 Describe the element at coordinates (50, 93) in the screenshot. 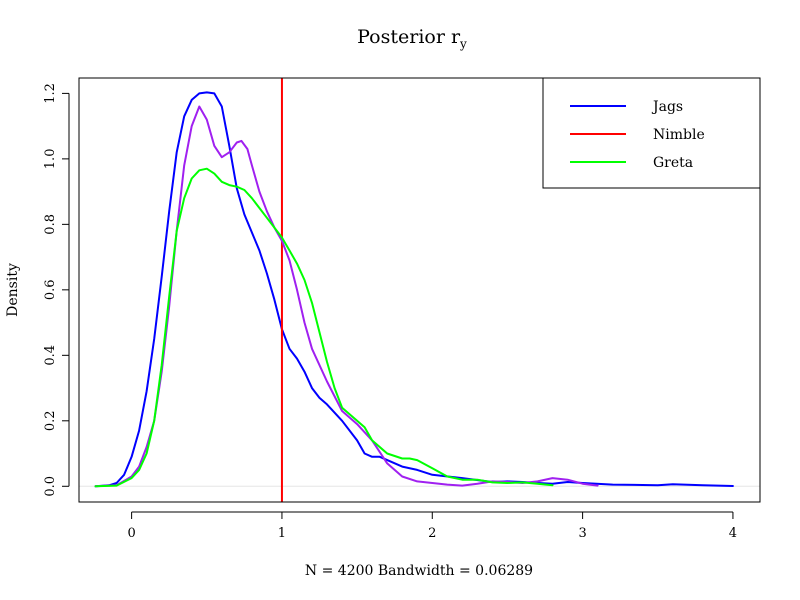

I see `y-tick-label: 1.2` at that location.